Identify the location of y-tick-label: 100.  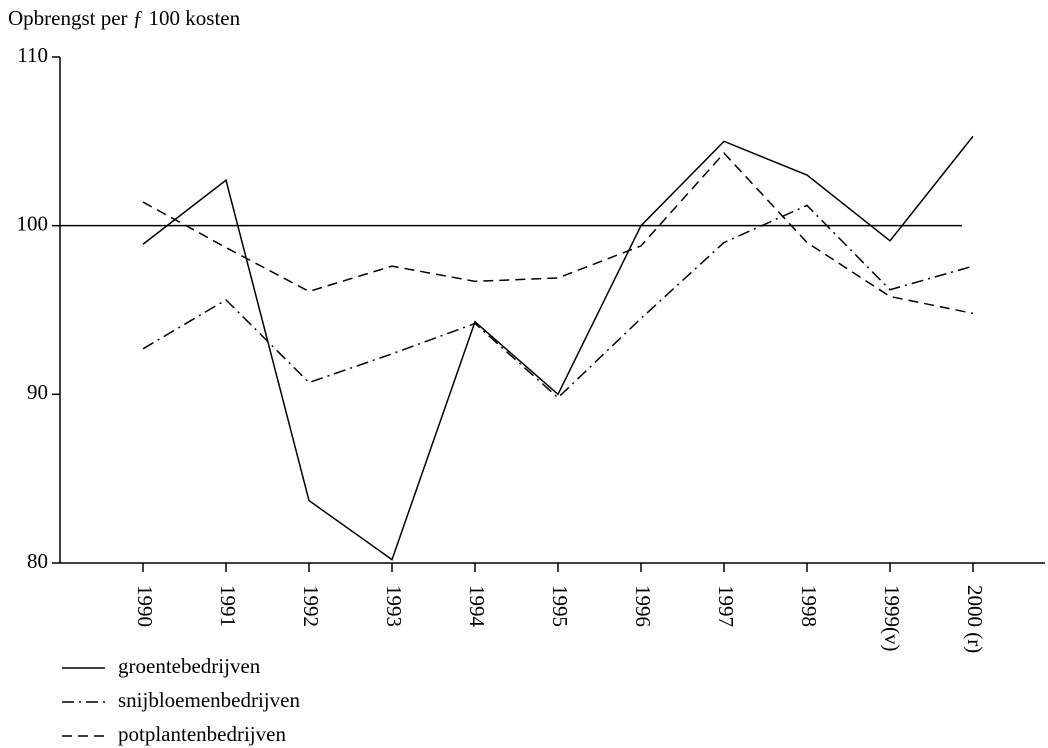
(33, 223).